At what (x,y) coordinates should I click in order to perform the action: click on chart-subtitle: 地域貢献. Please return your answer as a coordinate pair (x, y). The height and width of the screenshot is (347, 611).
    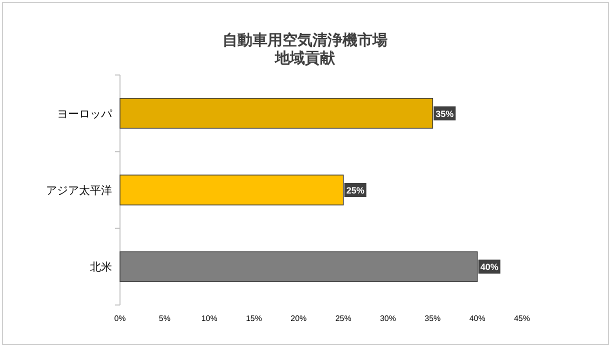
    Looking at the image, I should click on (305, 58).